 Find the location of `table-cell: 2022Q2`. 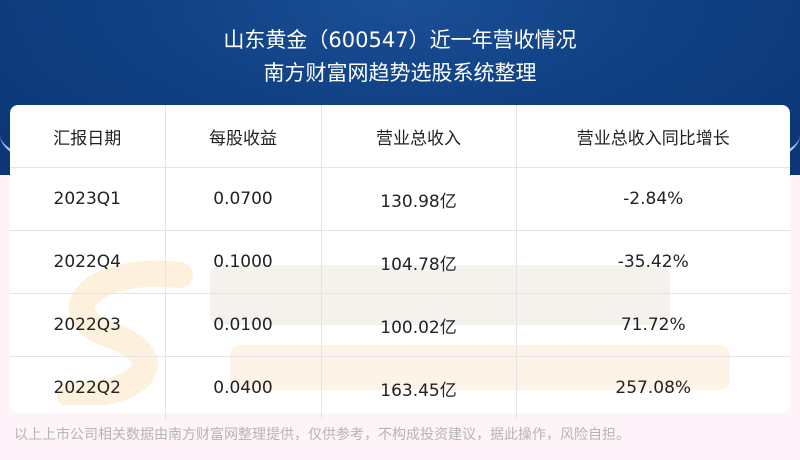

table-cell: 2022Q2 is located at coordinates (88, 387).